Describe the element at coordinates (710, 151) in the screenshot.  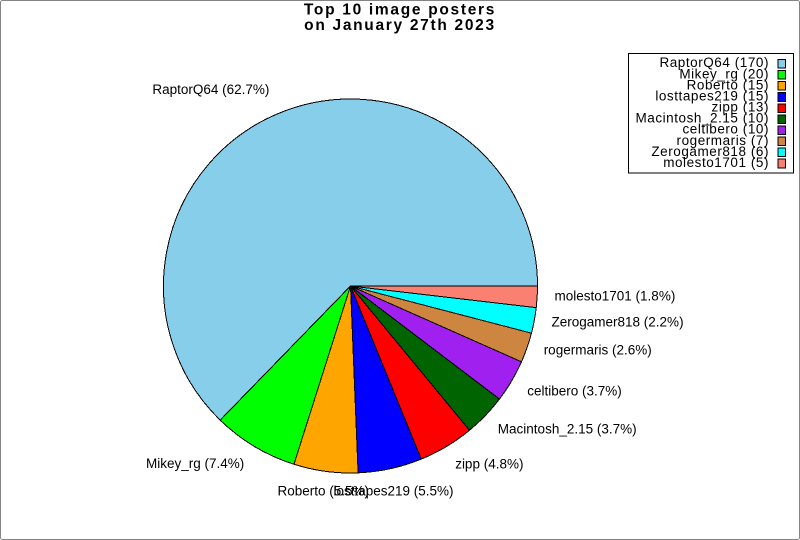
I see `svg-text: Zerogamer818 (6)` at that location.